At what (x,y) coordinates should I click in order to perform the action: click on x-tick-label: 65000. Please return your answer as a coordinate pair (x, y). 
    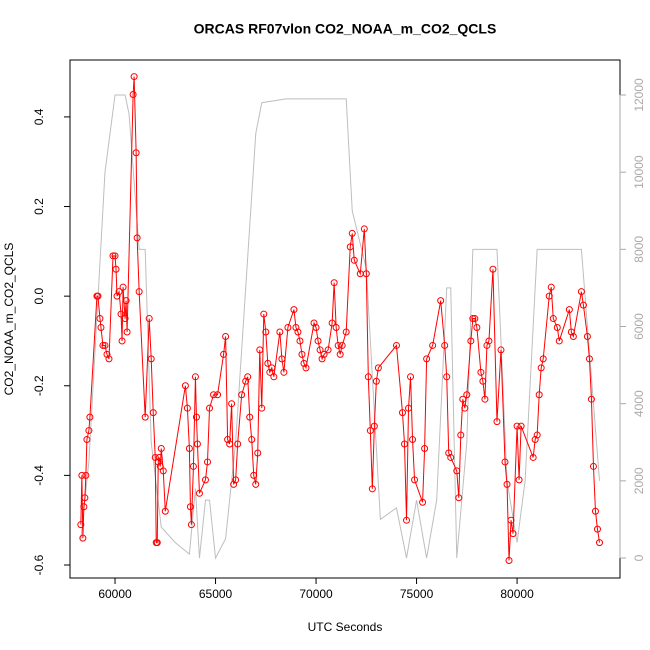
    Looking at the image, I should click on (216, 594).